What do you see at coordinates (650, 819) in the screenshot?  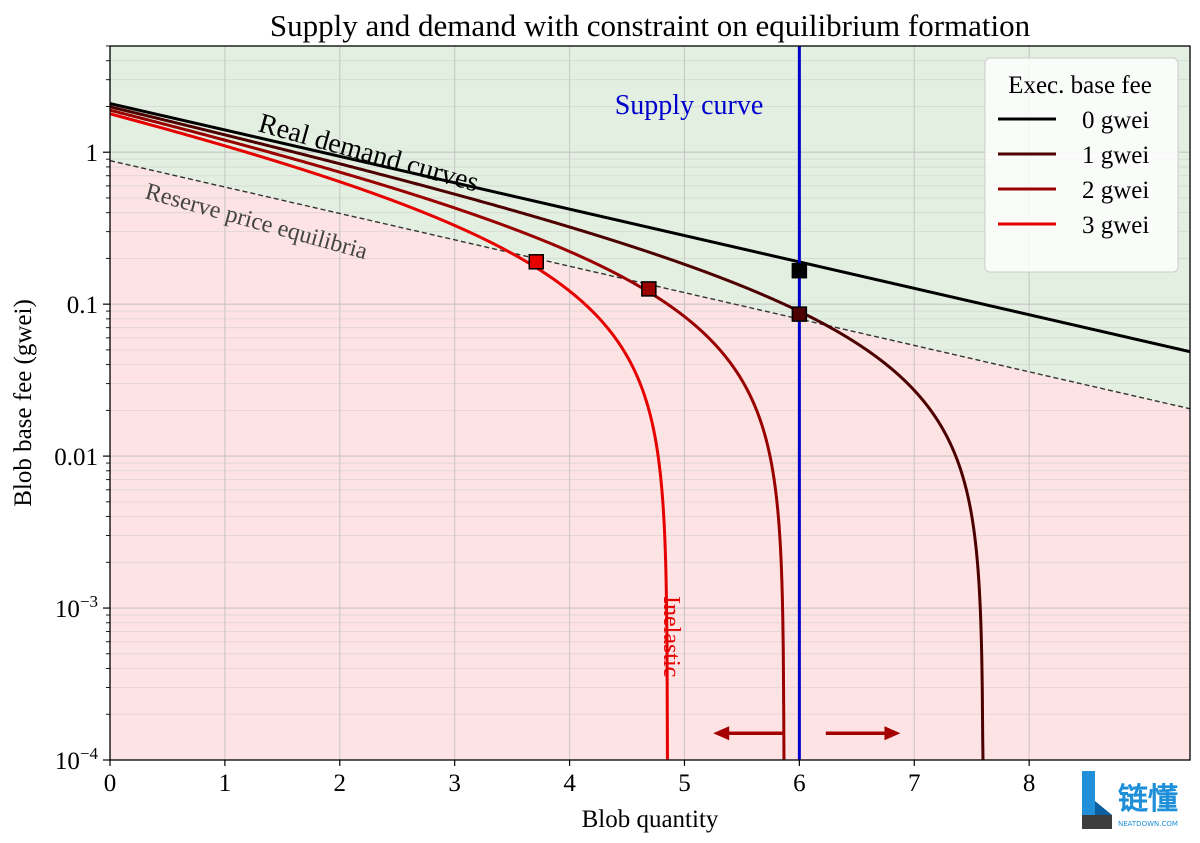 I see `x-axis-label: Blob quantity` at bounding box center [650, 819].